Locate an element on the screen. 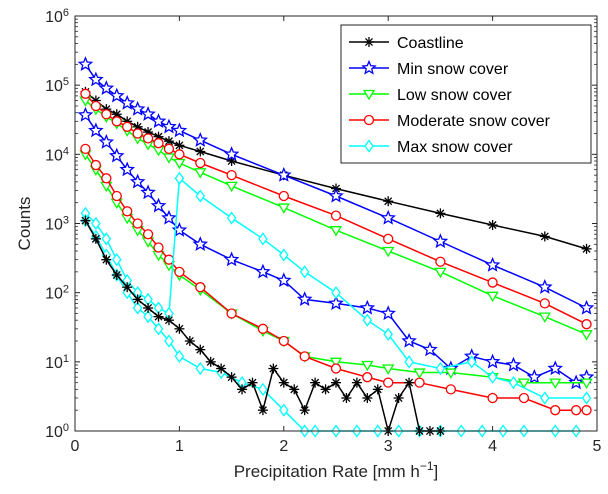  legend-item-min-snow-cover: Min snow cover is located at coordinates (429, 68).